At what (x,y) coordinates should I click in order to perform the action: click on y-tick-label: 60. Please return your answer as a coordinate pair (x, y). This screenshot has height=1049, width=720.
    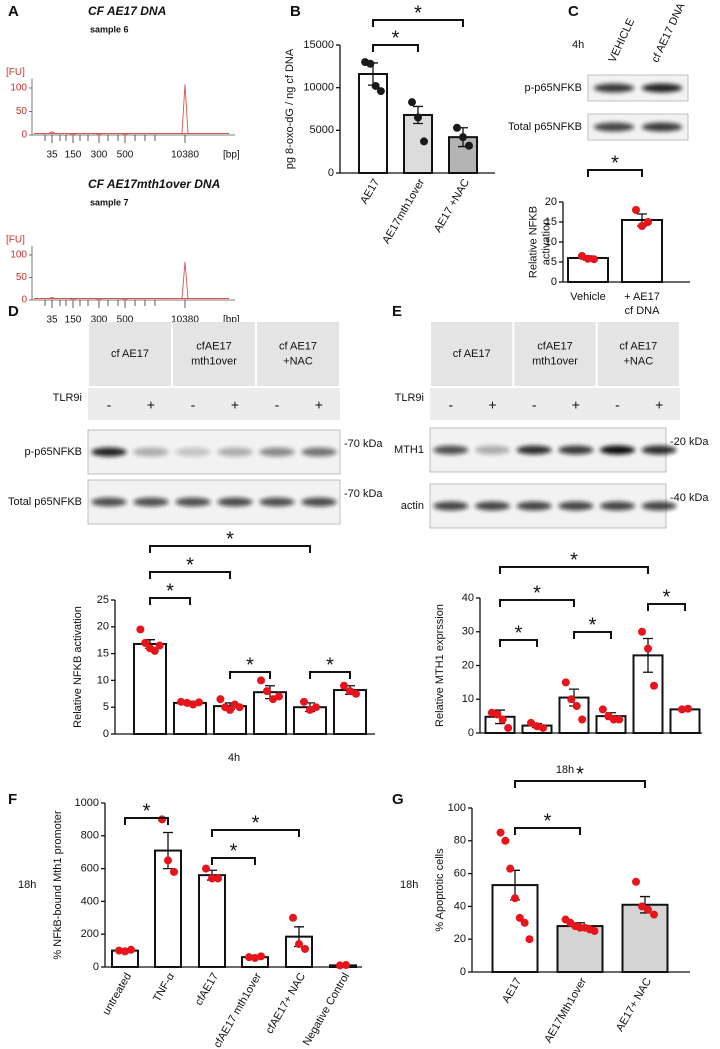
    Looking at the image, I should click on (460, 874).